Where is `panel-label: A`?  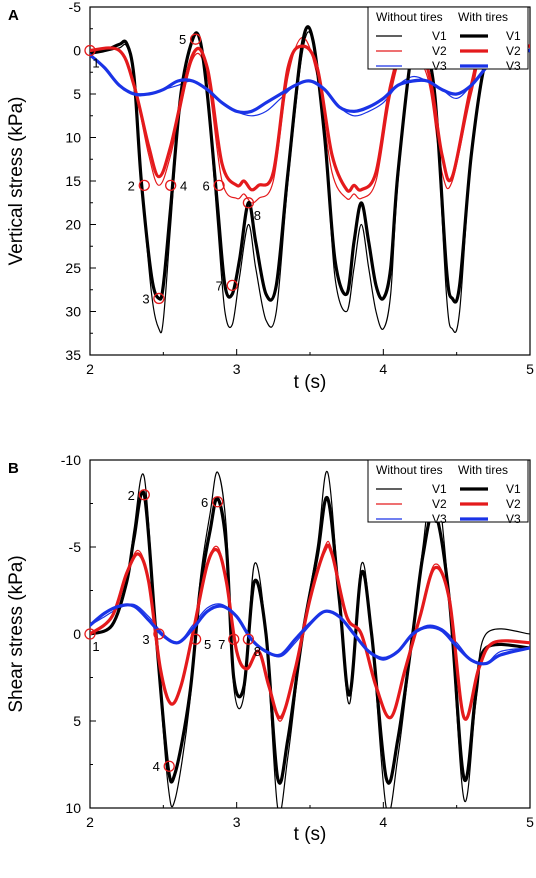
panel-label: A is located at coordinates (13, 15).